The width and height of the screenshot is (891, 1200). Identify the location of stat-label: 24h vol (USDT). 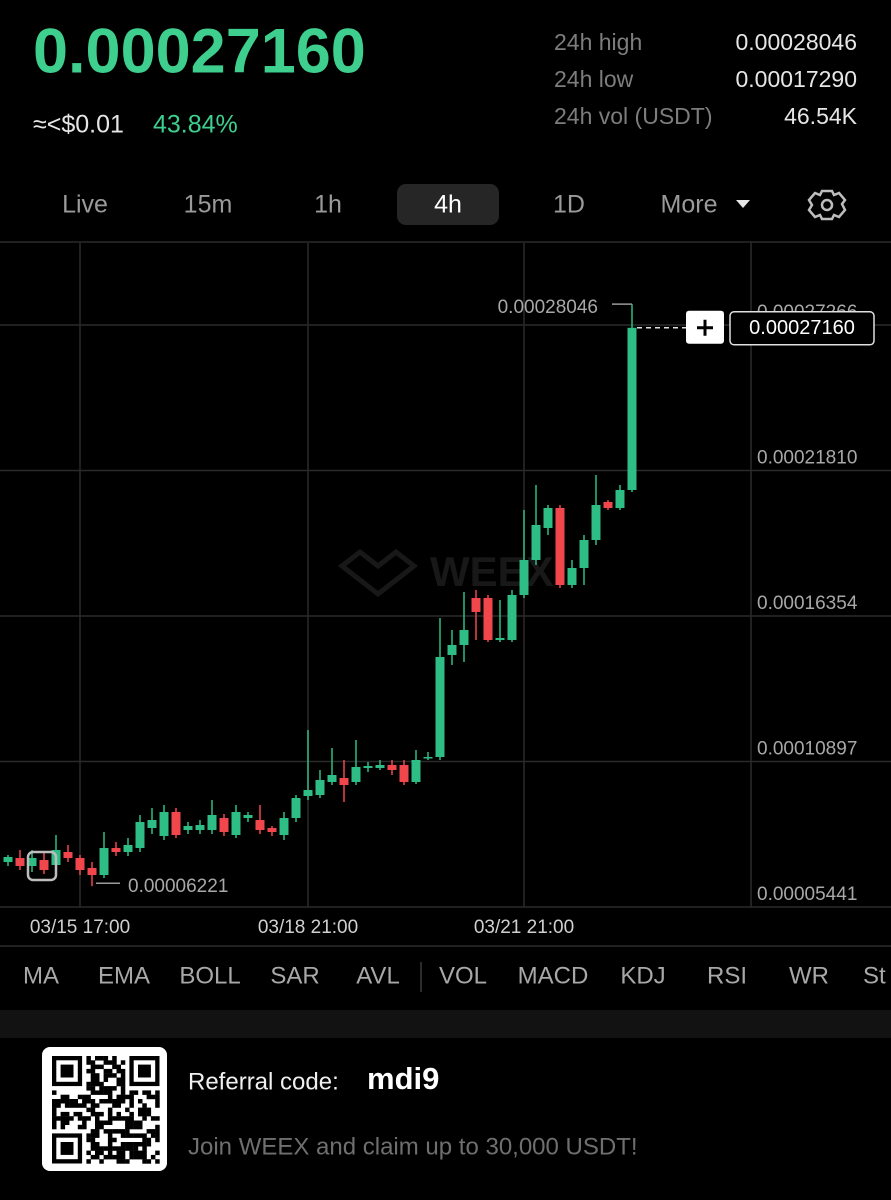
(633, 116).